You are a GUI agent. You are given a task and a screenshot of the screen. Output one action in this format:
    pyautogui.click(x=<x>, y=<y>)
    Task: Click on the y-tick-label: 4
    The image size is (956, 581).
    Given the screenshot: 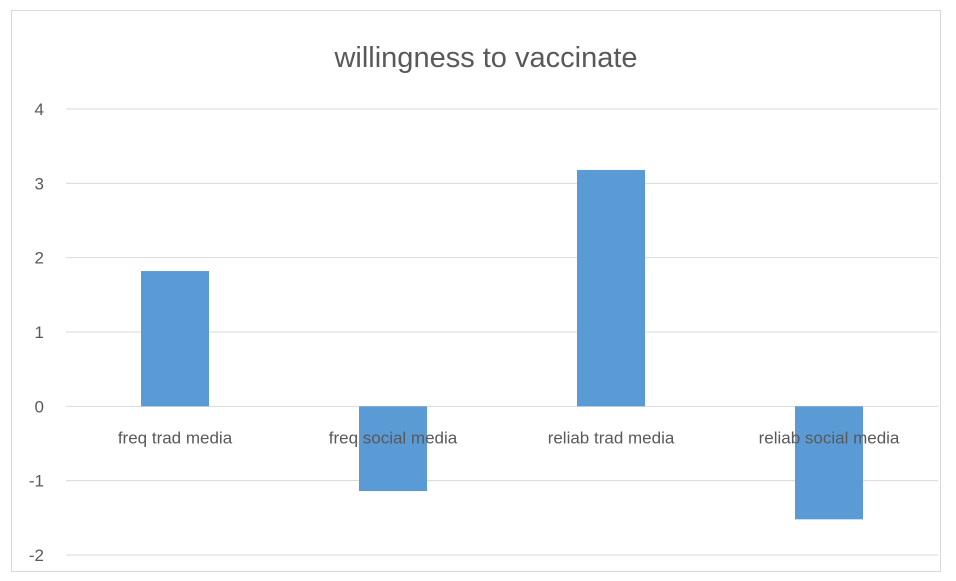 What is the action you would take?
    pyautogui.click(x=39, y=109)
    